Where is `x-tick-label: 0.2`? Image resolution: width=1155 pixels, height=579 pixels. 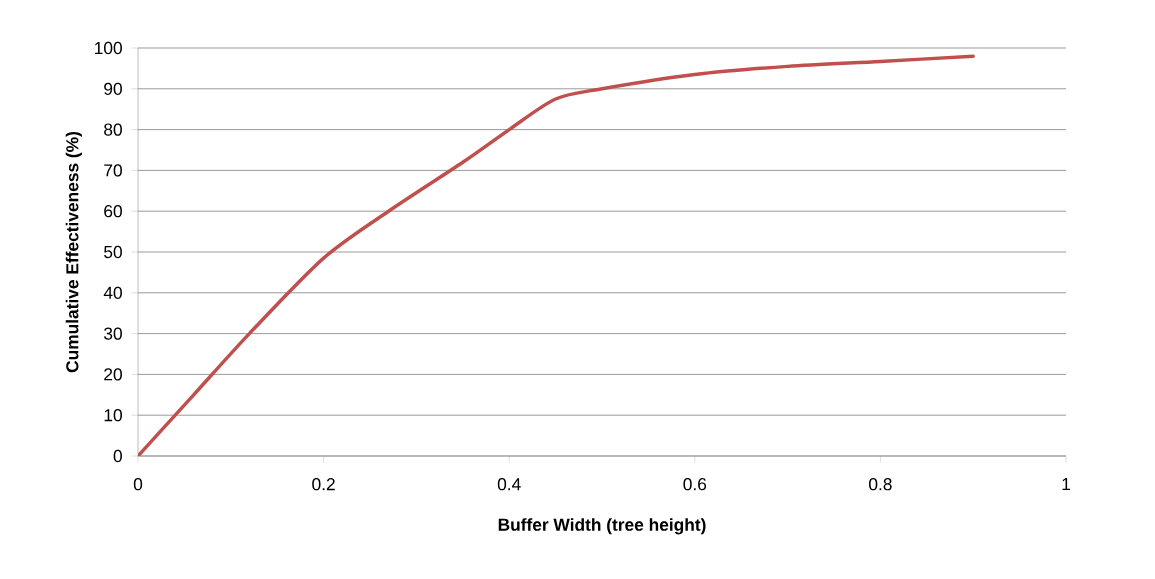 x-tick-label: 0.2 is located at coordinates (323, 484).